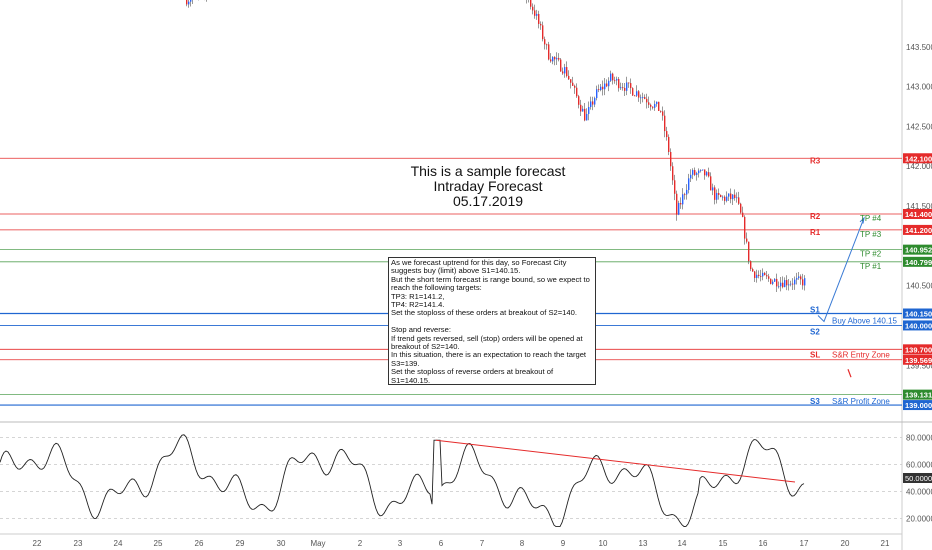 This screenshot has width=932, height=550. I want to click on oscillator-trendline, so click(615, 461).